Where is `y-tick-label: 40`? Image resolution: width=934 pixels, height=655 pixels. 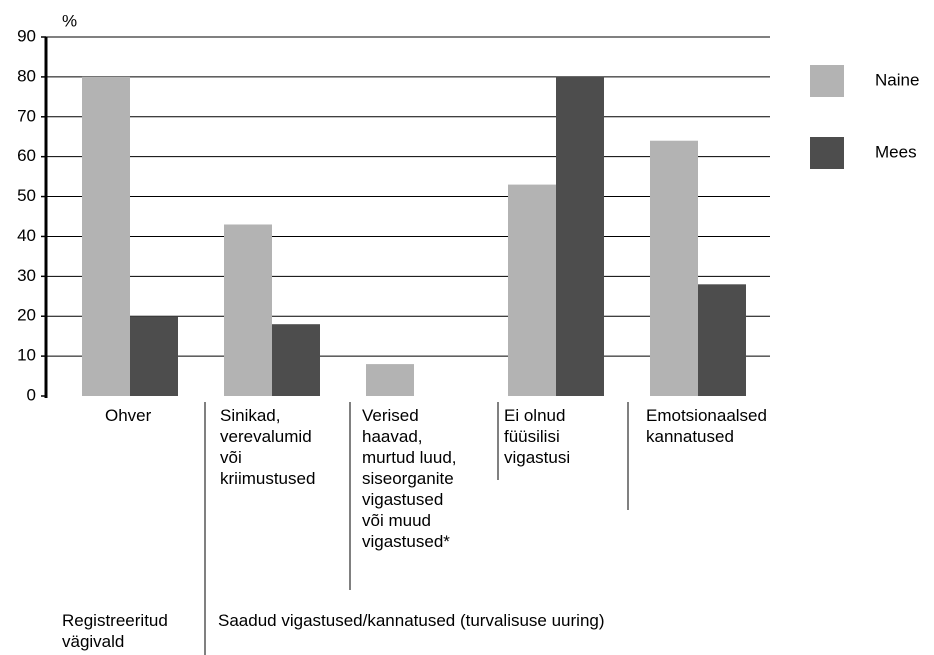
y-tick-label: 40 is located at coordinates (26, 235).